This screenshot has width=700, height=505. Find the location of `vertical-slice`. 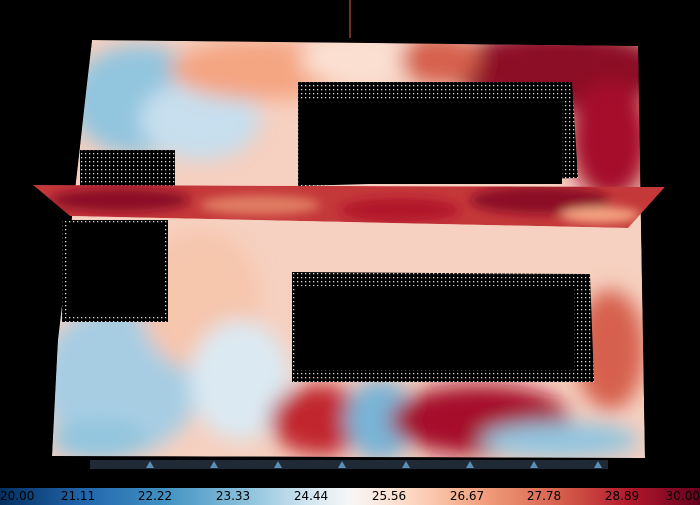

vertical-slice is located at coordinates (349, 206).